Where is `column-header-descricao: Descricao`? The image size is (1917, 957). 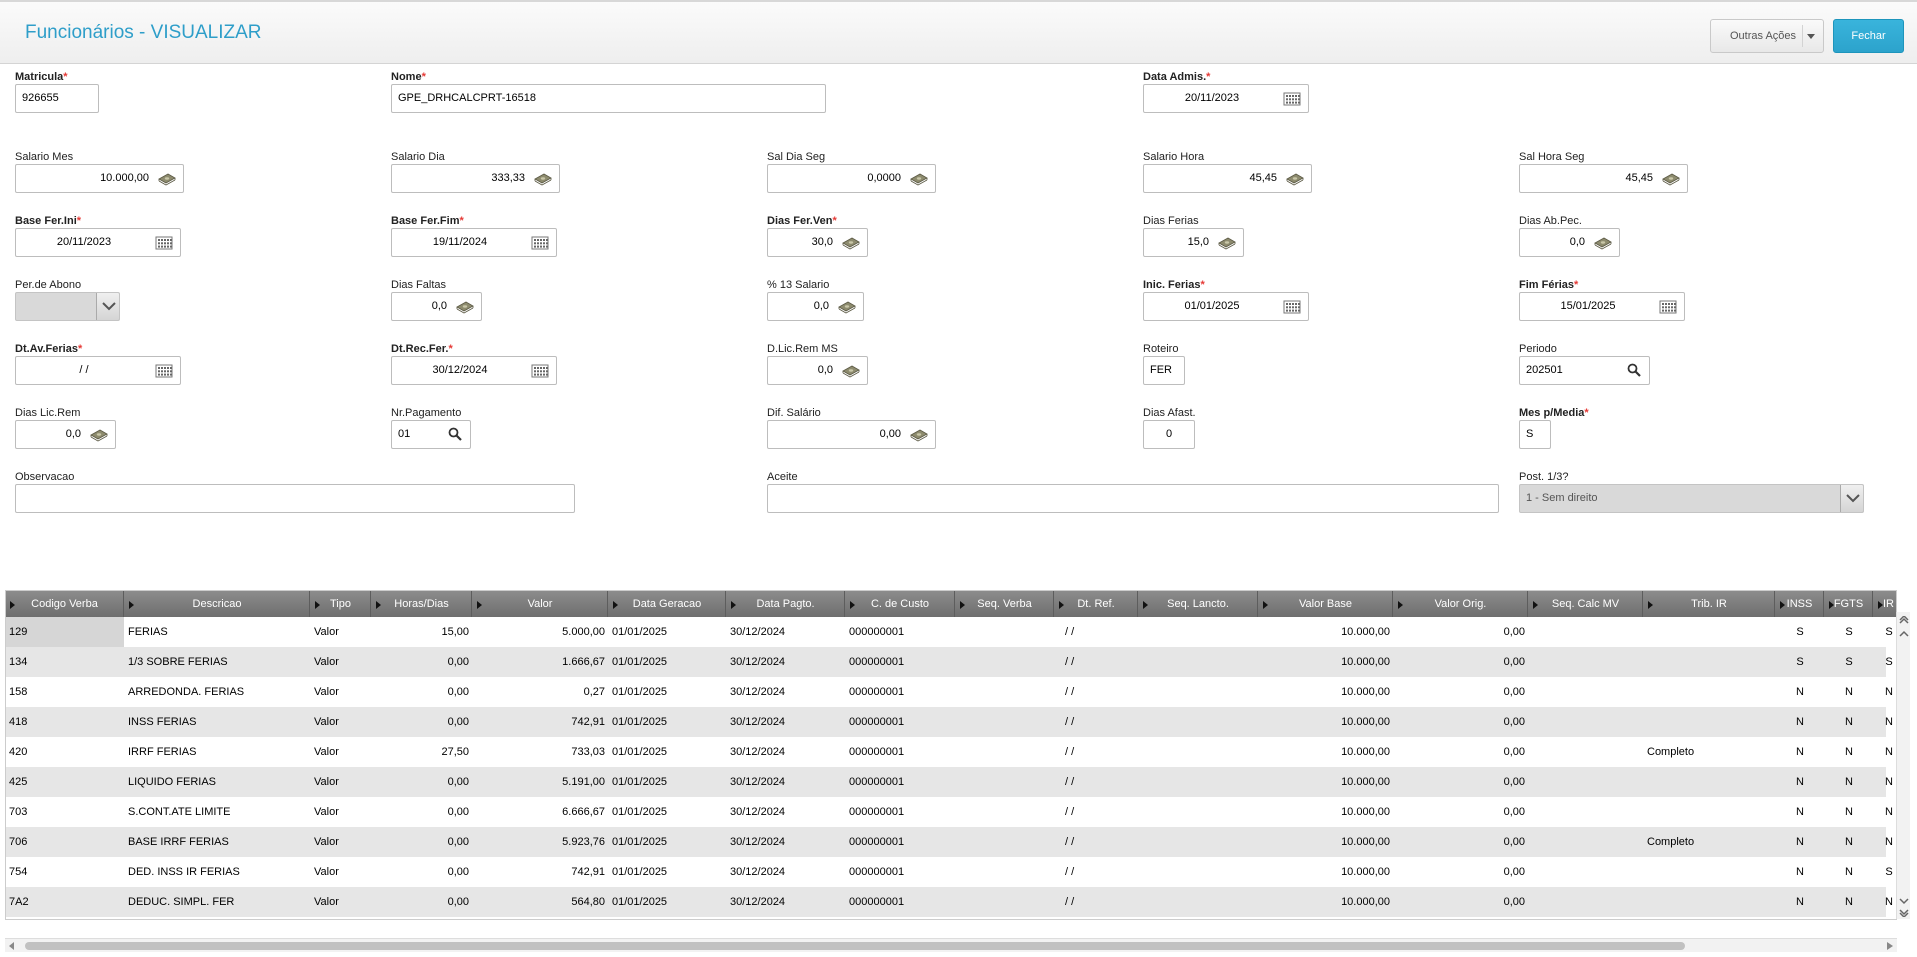 column-header-descricao: Descricao is located at coordinates (217, 604).